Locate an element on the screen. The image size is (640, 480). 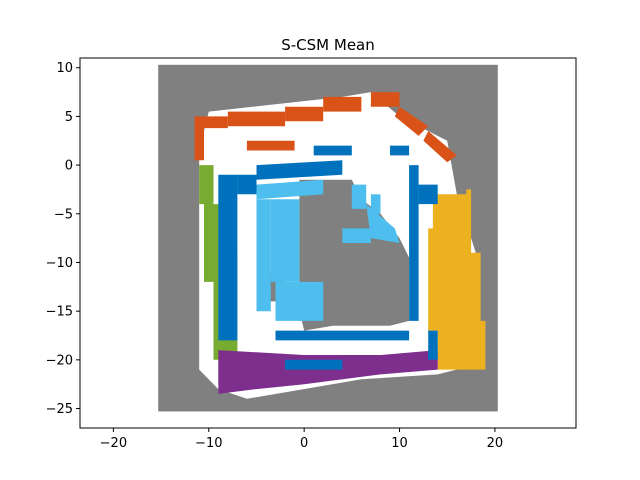
map-region-purple is located at coordinates (328, 372).